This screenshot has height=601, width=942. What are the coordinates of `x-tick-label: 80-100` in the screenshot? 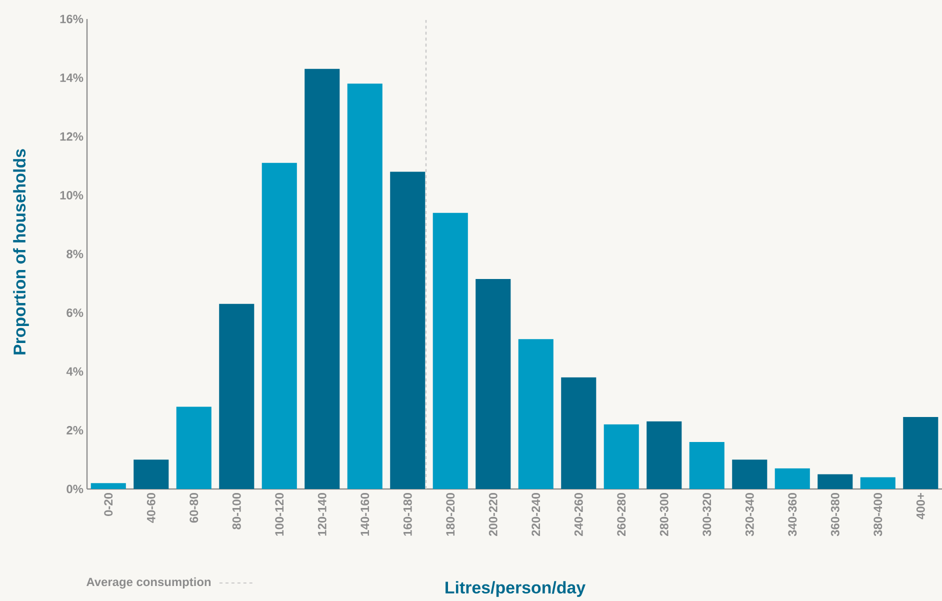 It's located at (236, 511).